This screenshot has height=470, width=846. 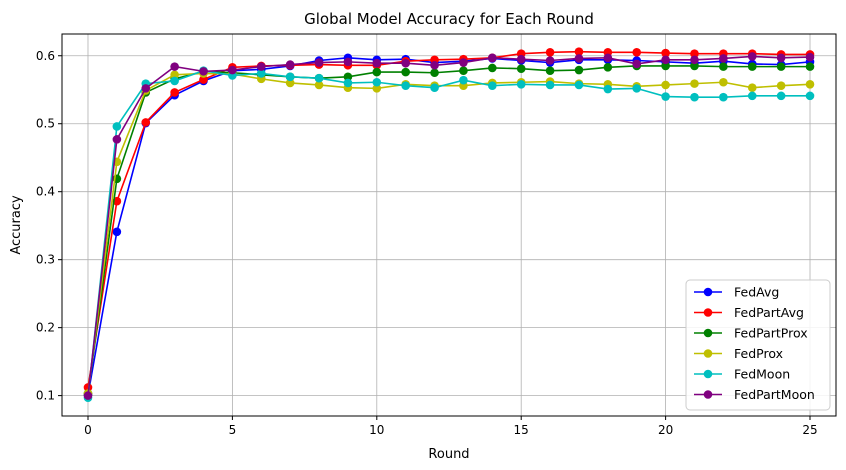 I want to click on y-axis-label: Accuracy, so click(x=16, y=225).